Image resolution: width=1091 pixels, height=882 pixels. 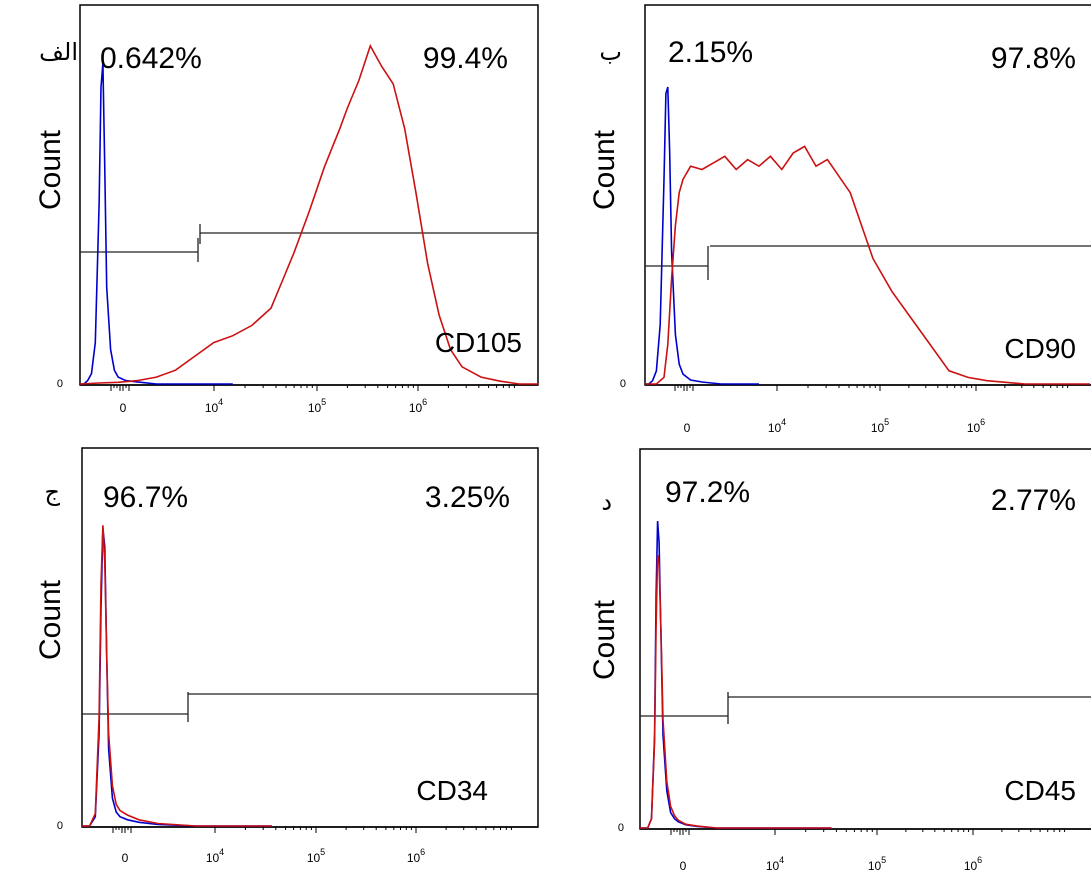 What do you see at coordinates (606, 502) in the screenshot?
I see `panel-label: د` at bounding box center [606, 502].